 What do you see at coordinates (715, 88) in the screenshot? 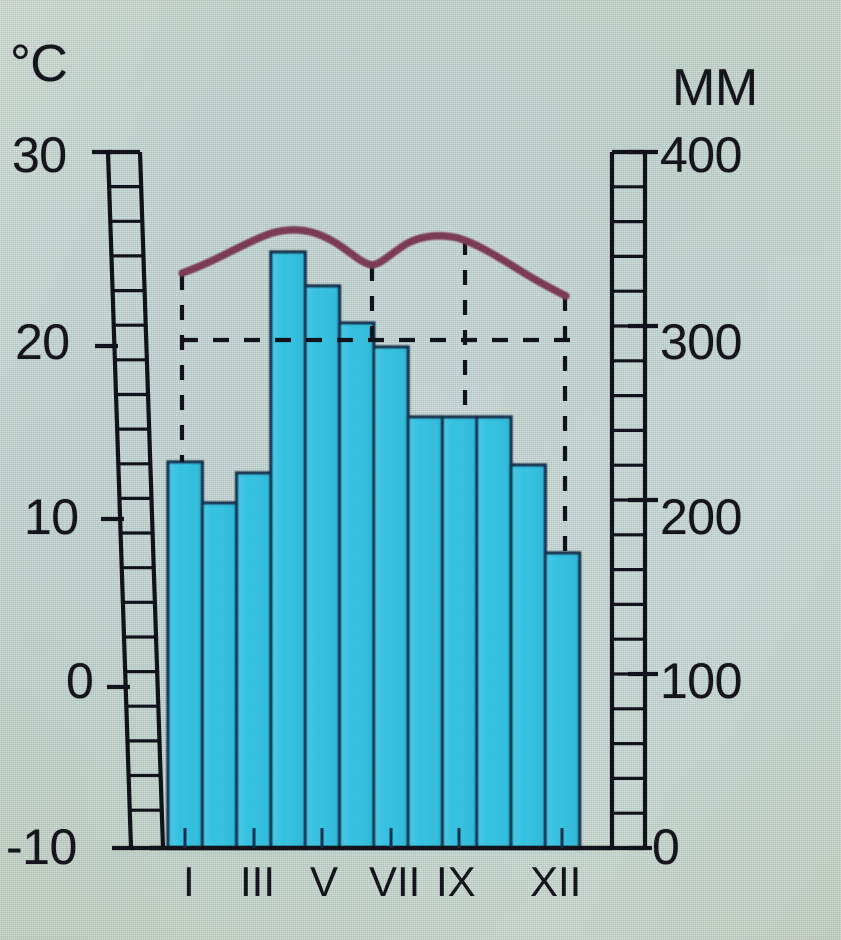
I see `right-axis-unit-label: MM` at bounding box center [715, 88].